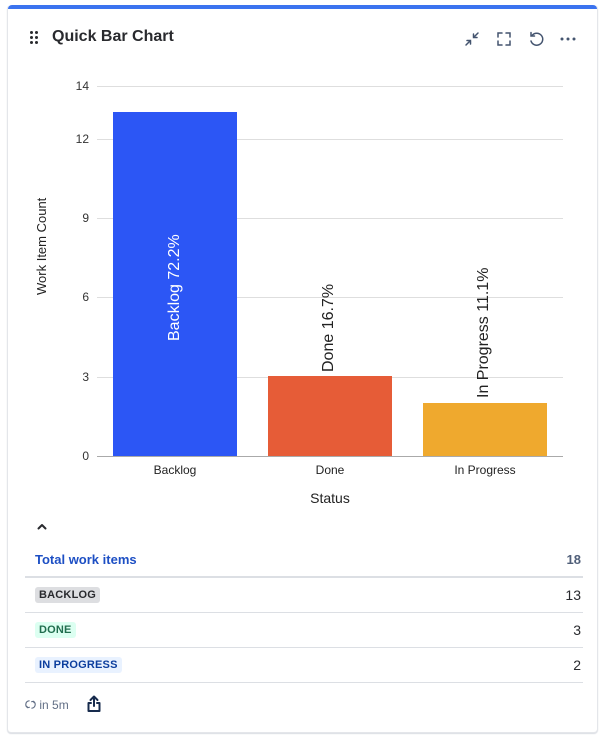 Image resolution: width=606 pixels, height=739 pixels. What do you see at coordinates (85, 297) in the screenshot?
I see `y-tick: 6` at bounding box center [85, 297].